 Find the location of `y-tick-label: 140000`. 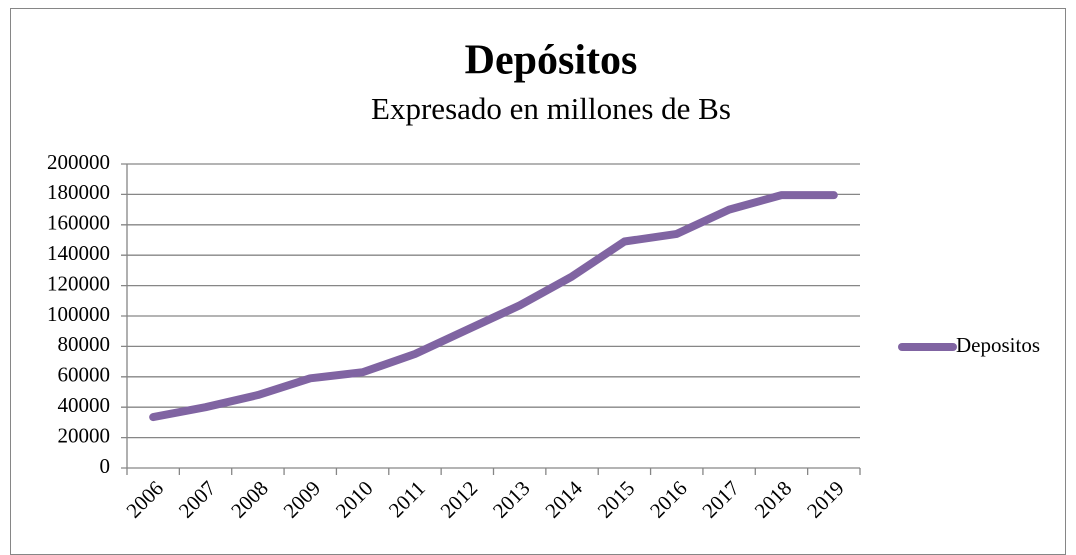

y-tick-label: 140000 is located at coordinates (78, 253).